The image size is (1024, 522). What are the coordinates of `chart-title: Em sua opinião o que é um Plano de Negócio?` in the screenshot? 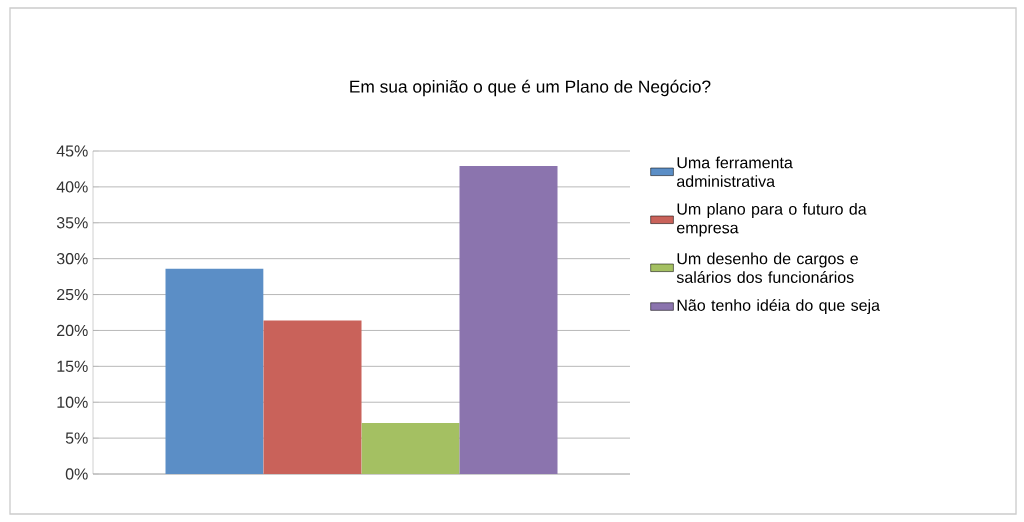 It's located at (530, 88).